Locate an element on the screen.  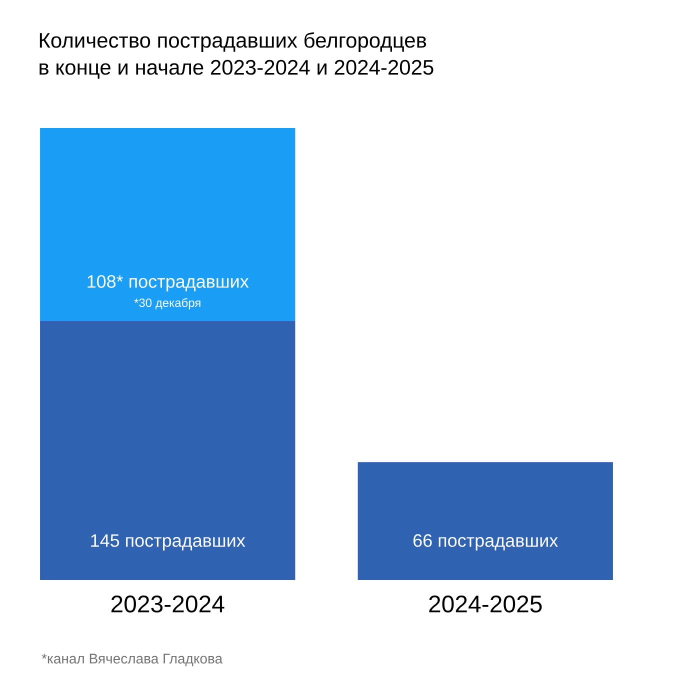
x-tick-label: 2023-2024 is located at coordinates (167, 604).